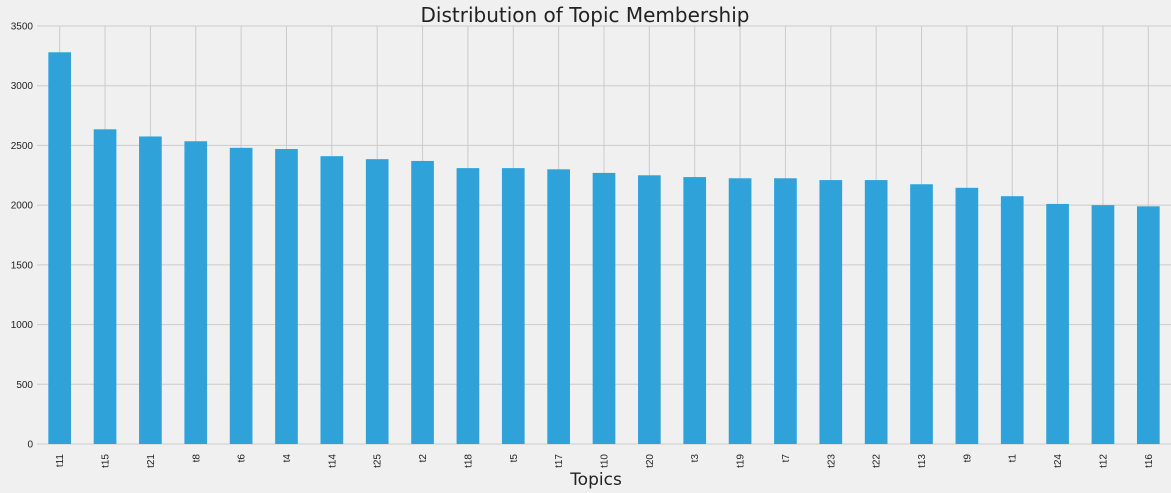 The image size is (1171, 493). Describe the element at coordinates (242, 458) in the screenshot. I see `x-tick-label: t6` at that location.